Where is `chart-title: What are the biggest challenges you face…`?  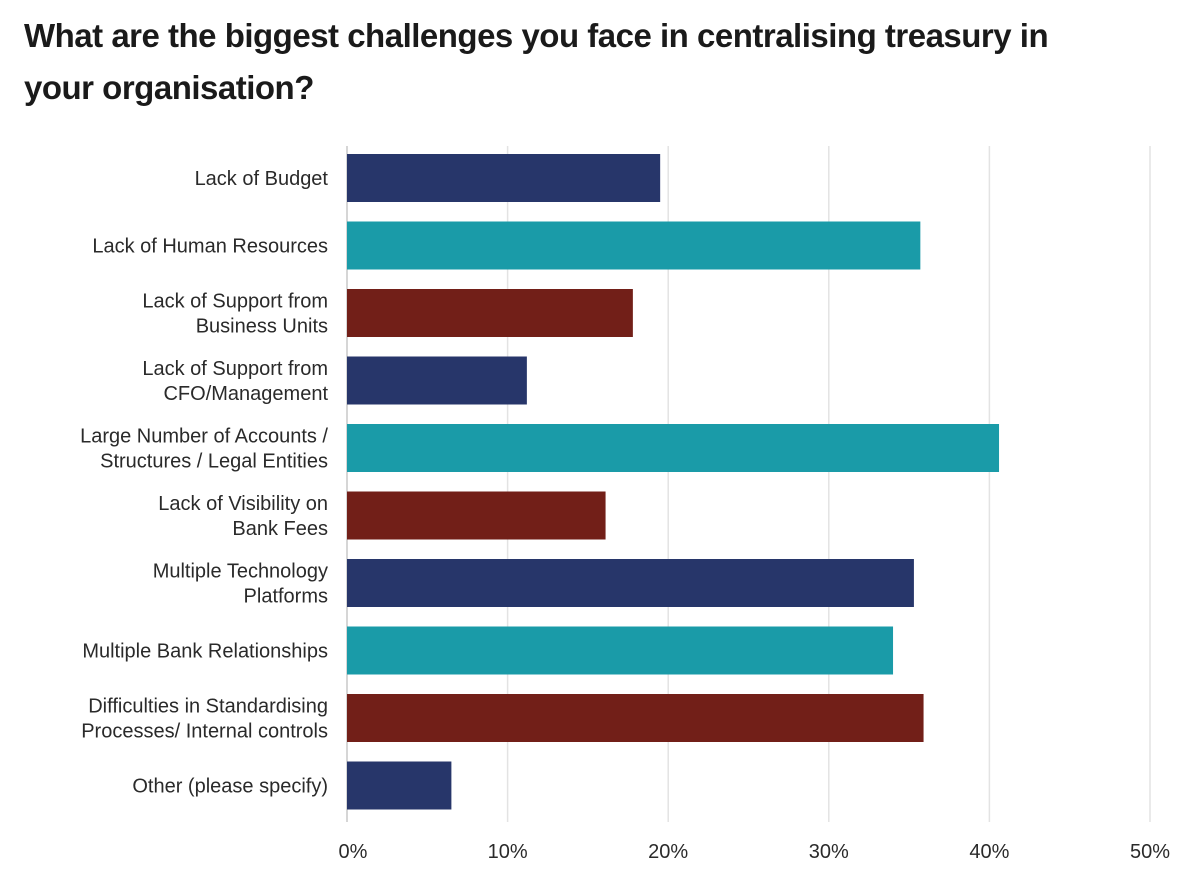
chart-title: What are the biggest challenges you face… is located at coordinates (536, 61).